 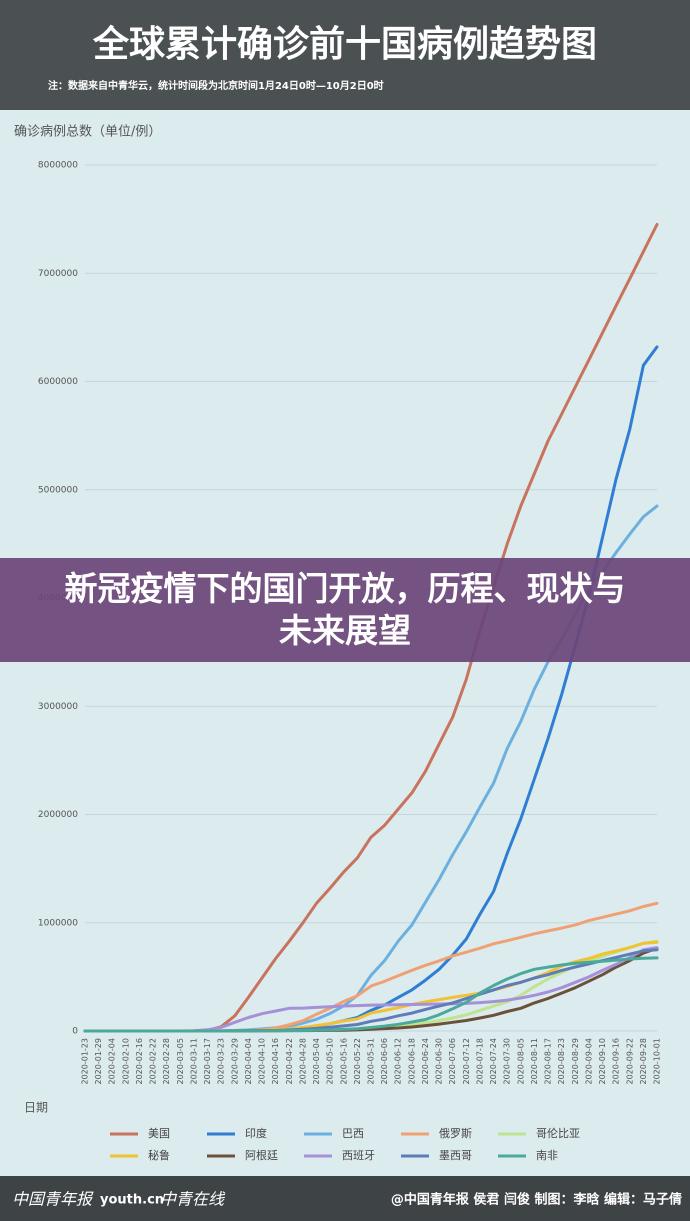 I want to click on x-tick-label: 2020-05-16, so click(x=343, y=1061).